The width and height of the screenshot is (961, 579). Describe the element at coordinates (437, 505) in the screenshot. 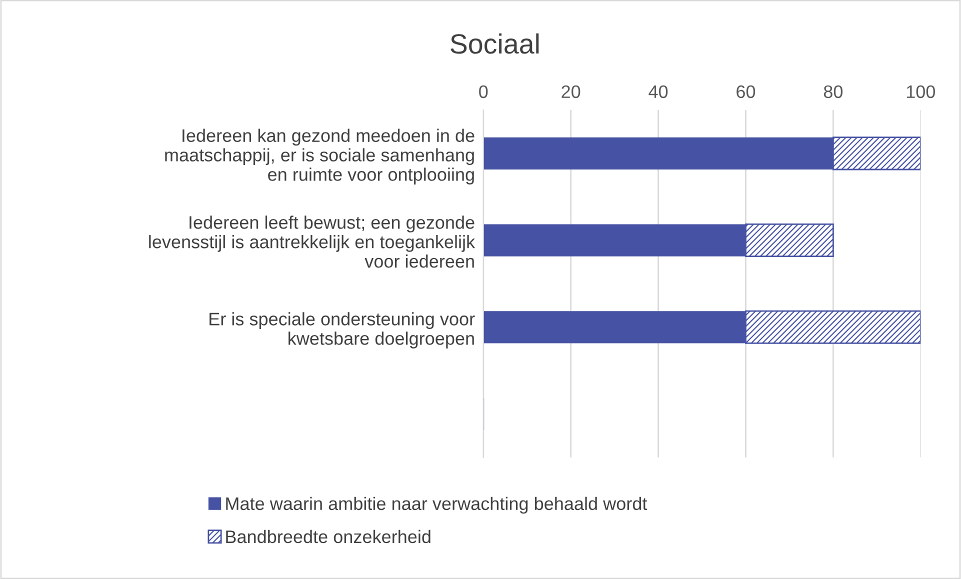

I see `legend-label: Mate waarin ambitie naar verwachting behaald wordt` at that location.